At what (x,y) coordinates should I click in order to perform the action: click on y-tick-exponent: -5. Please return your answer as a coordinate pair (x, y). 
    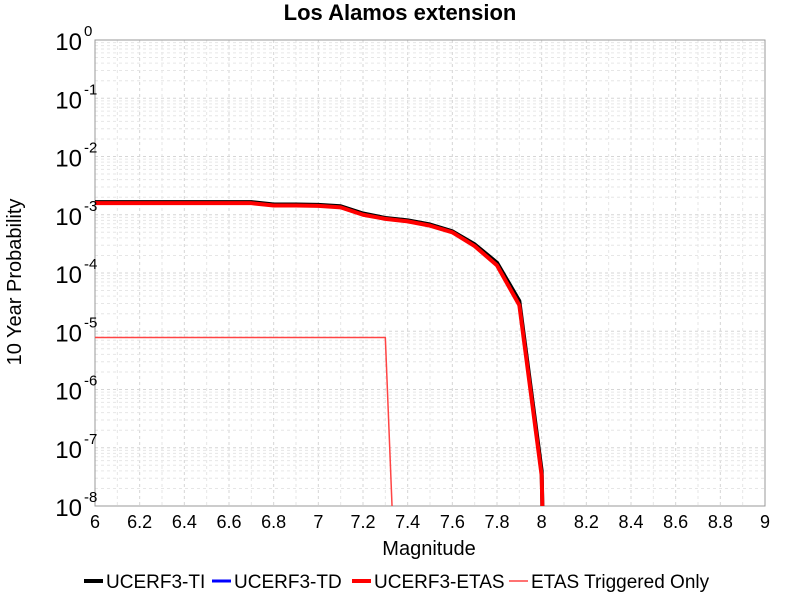
    Looking at the image, I should click on (90, 322).